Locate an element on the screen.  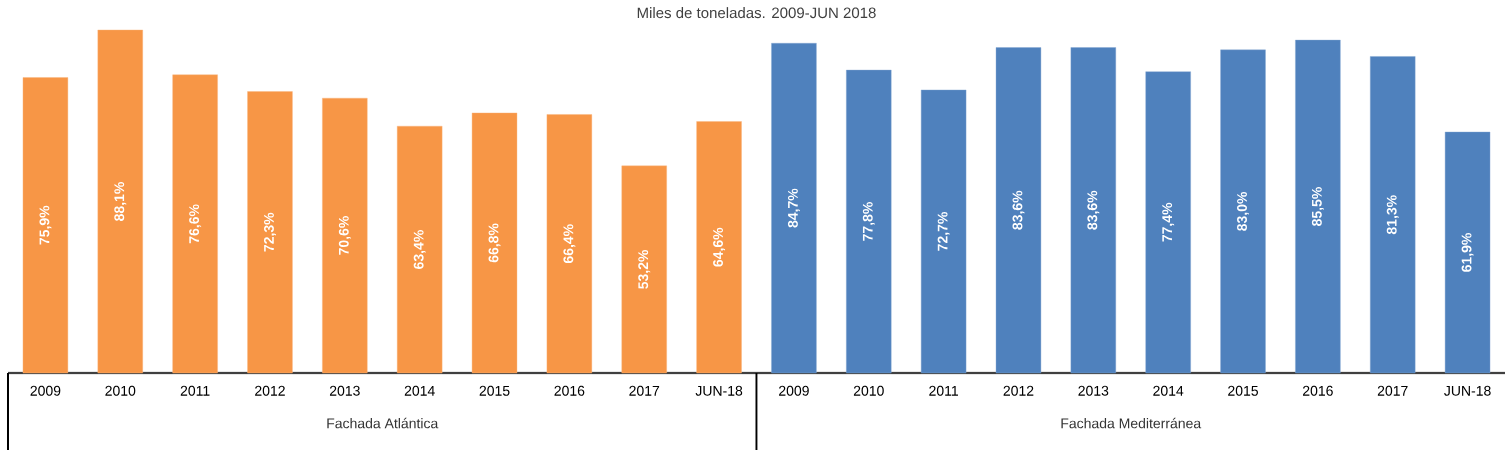
data-label: 66,8% is located at coordinates (494, 243).